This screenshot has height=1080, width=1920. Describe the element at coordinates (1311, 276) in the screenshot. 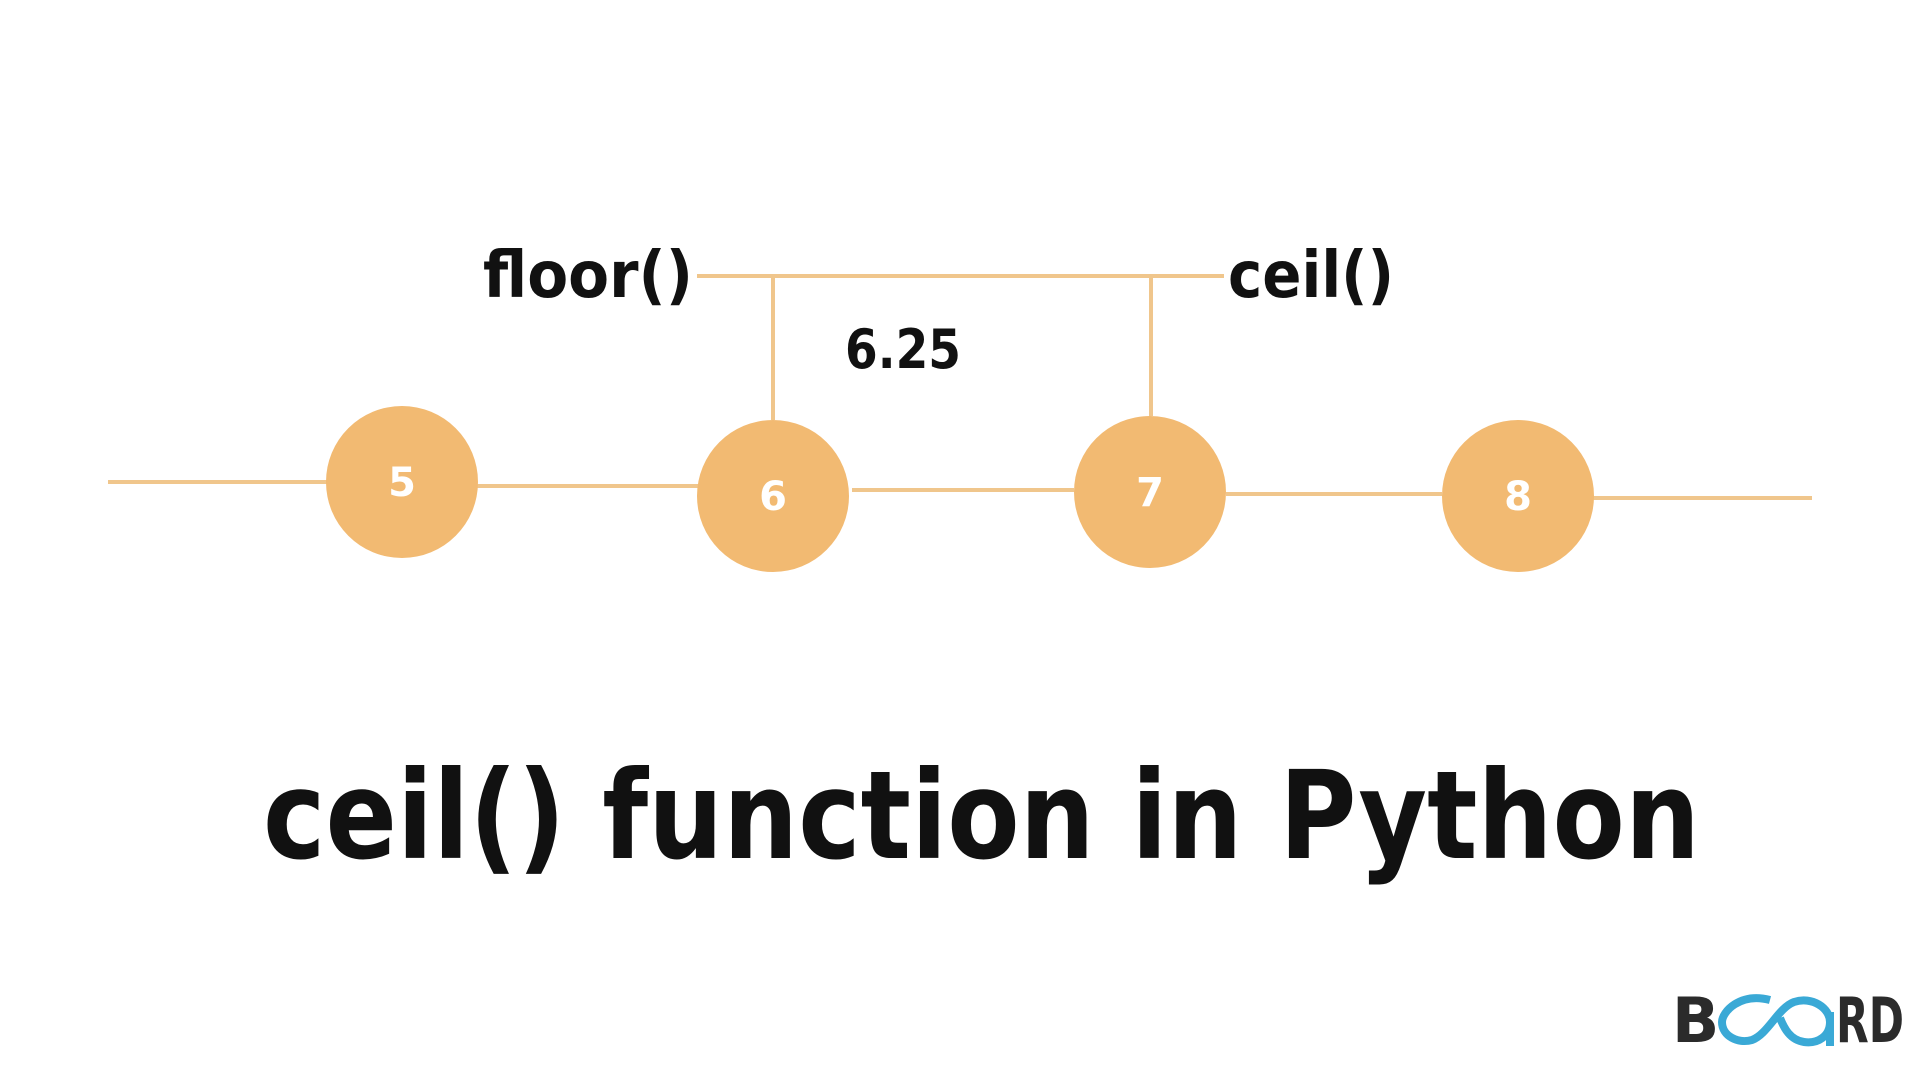

I see `ceil-label: ceil()` at that location.